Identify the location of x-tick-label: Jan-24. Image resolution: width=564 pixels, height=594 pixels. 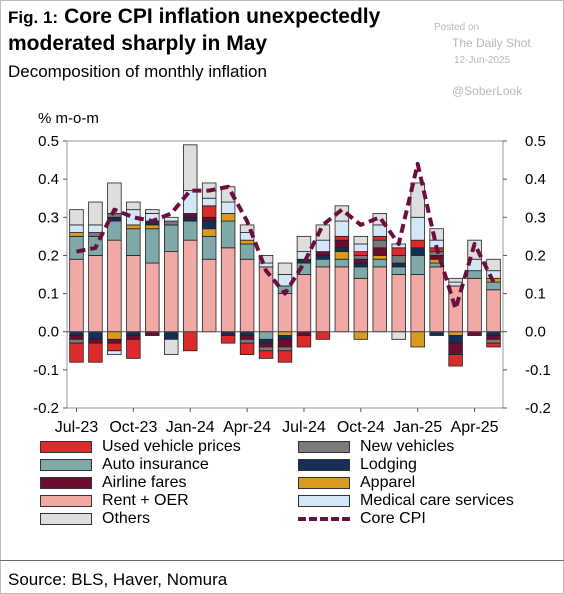
(190, 427).